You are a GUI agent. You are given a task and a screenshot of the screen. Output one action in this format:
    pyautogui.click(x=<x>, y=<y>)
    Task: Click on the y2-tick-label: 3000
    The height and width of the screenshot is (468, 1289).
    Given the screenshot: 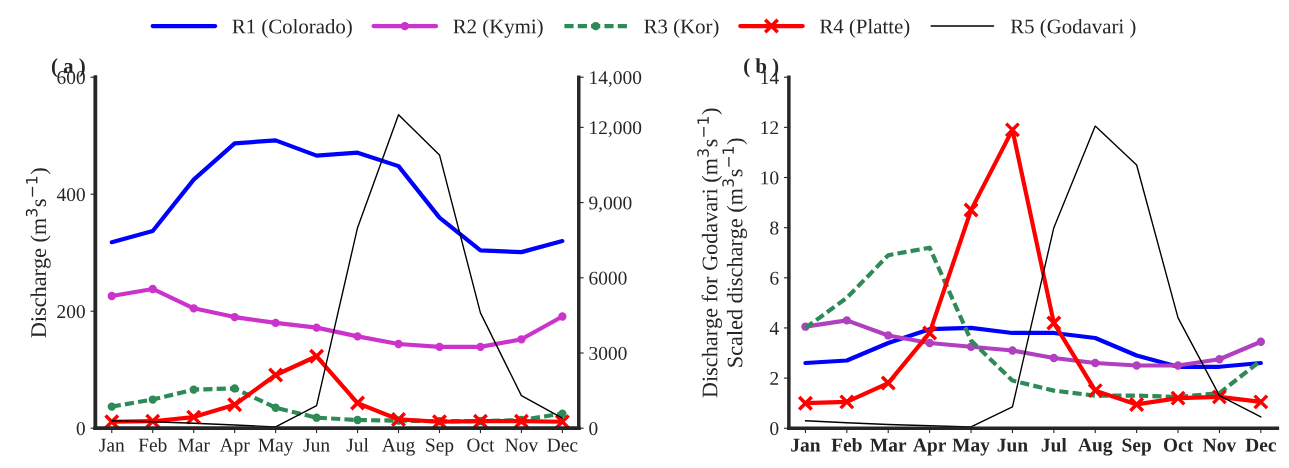 What is the action you would take?
    pyautogui.click(x=608, y=353)
    